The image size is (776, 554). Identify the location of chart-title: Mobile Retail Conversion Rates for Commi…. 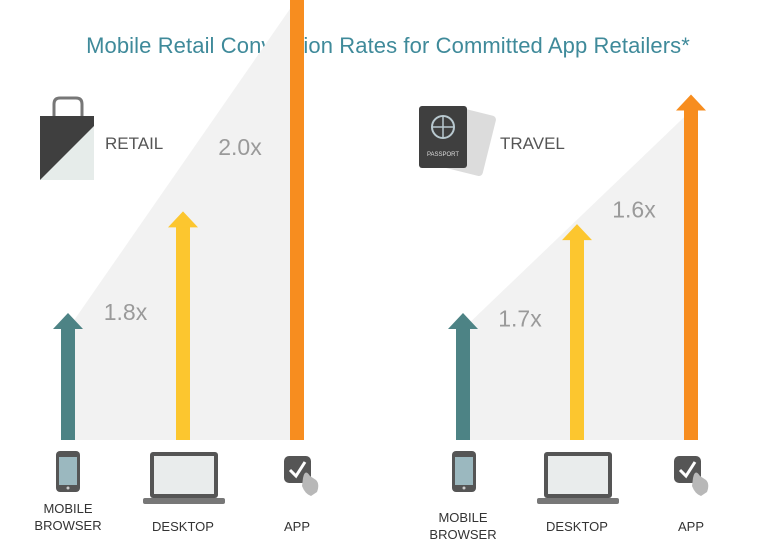
(388, 45).